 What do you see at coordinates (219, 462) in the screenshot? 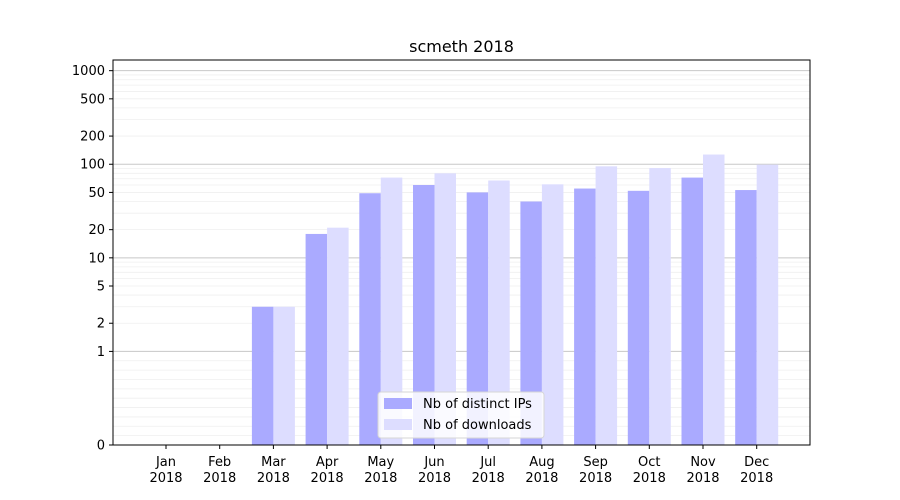
I see `x-tick-label: Feb` at bounding box center [219, 462].